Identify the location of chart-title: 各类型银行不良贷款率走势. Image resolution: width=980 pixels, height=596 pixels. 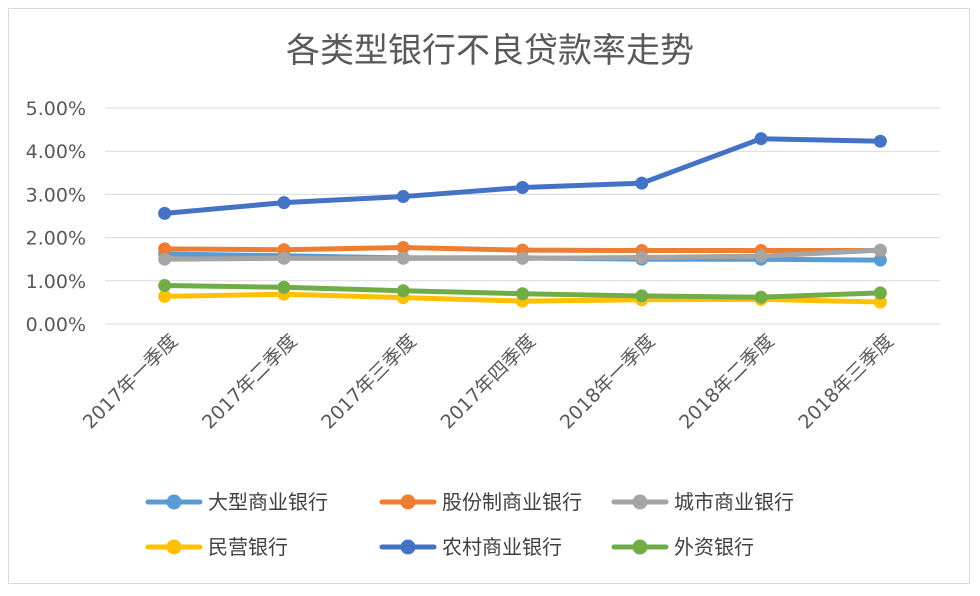
(490, 51).